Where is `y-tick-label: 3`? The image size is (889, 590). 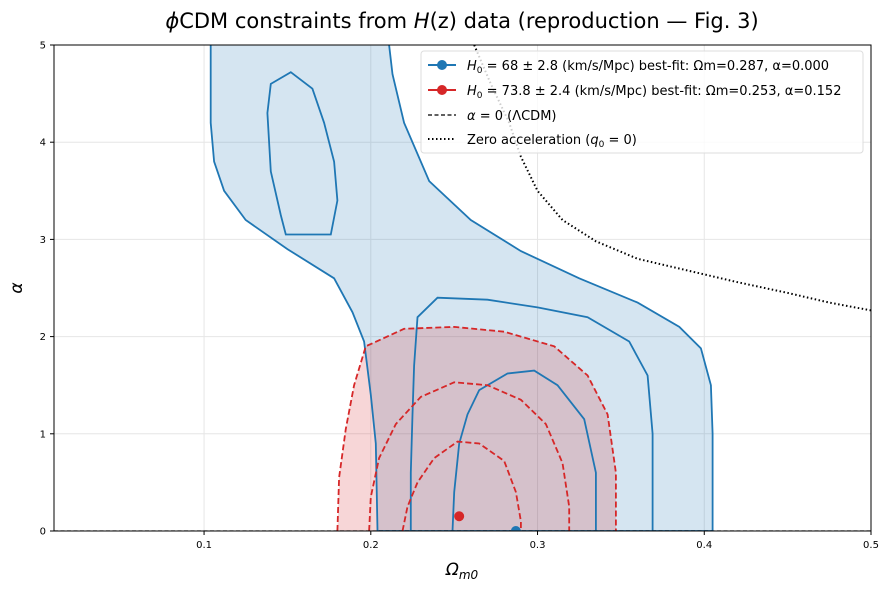 y-tick-label: 3 is located at coordinates (43, 240).